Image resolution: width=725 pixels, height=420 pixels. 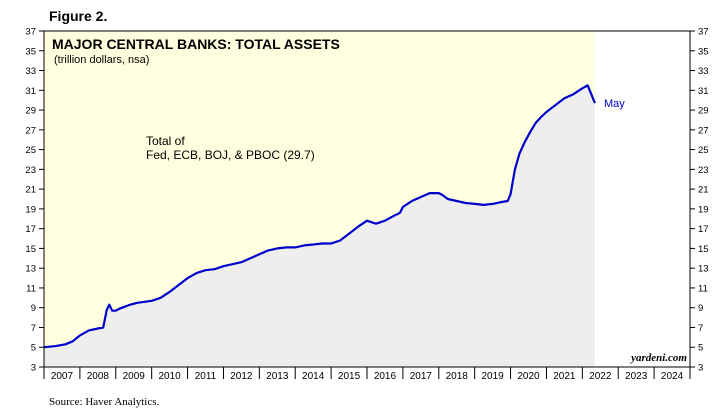 What do you see at coordinates (700, 308) in the screenshot?
I see `y-tick-label-right: 9` at bounding box center [700, 308].